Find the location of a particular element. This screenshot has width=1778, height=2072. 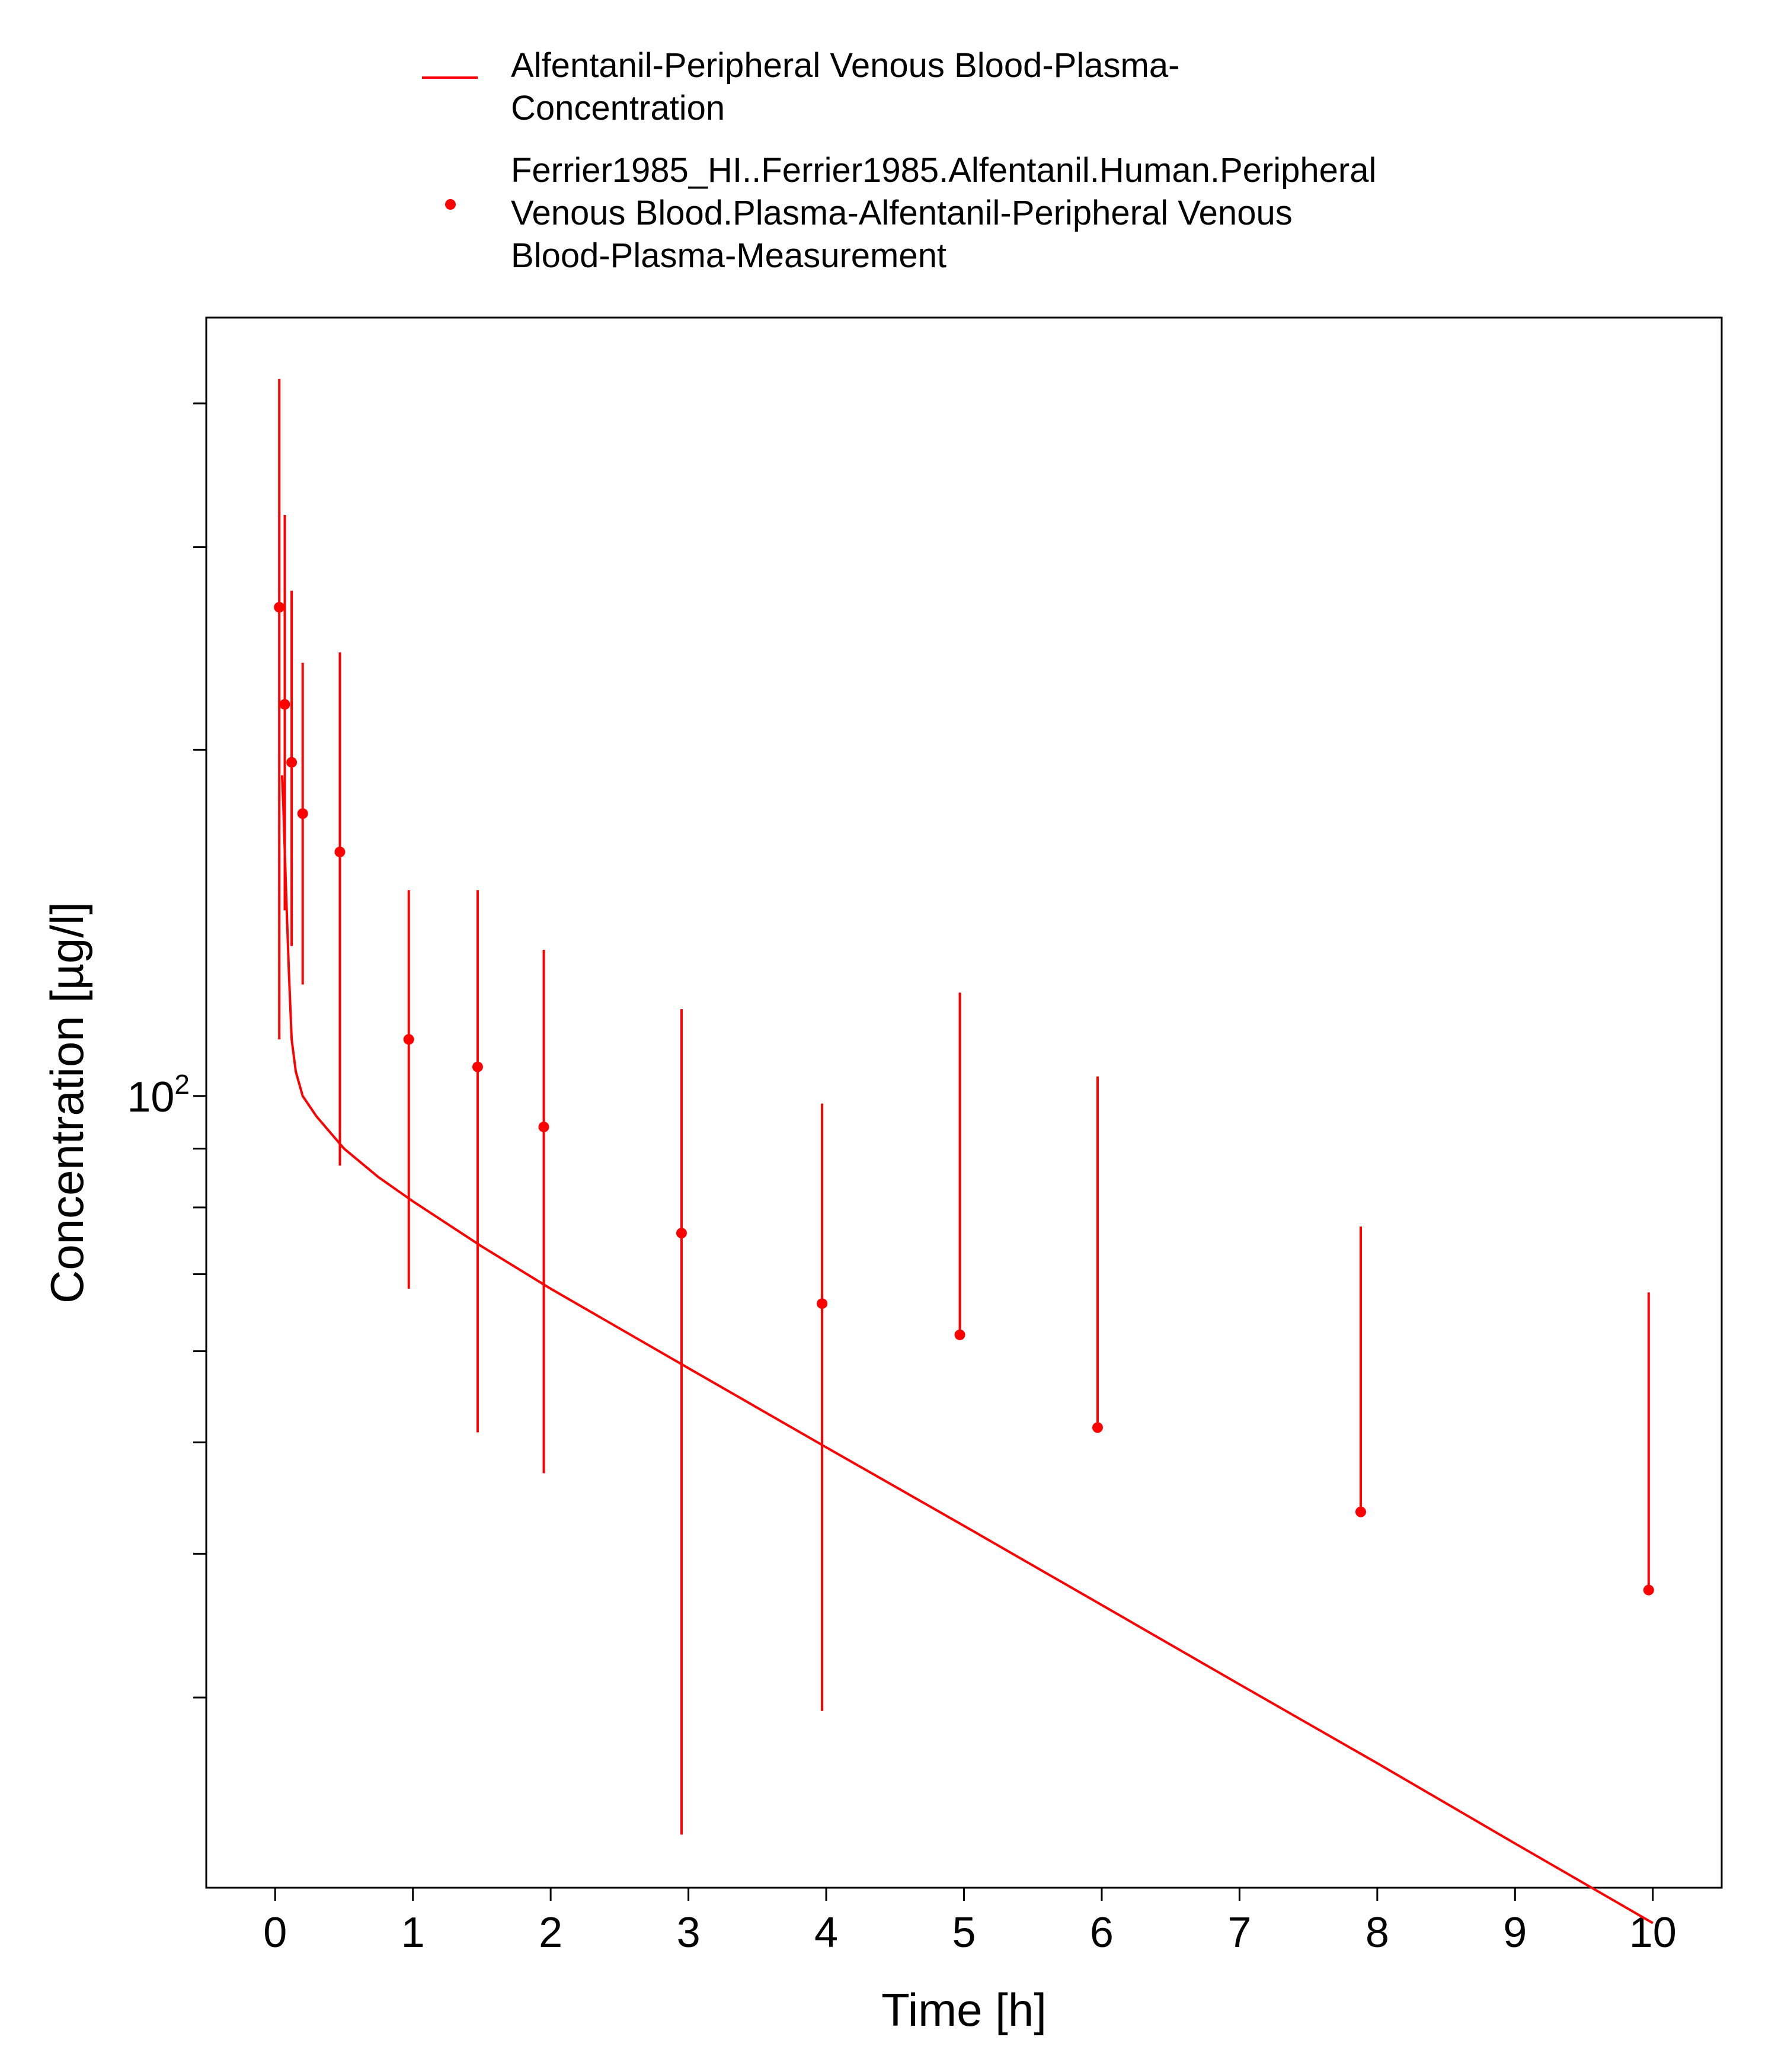

legend-entry-point-text: Blood-Plasma-Measurement is located at coordinates (728, 255).